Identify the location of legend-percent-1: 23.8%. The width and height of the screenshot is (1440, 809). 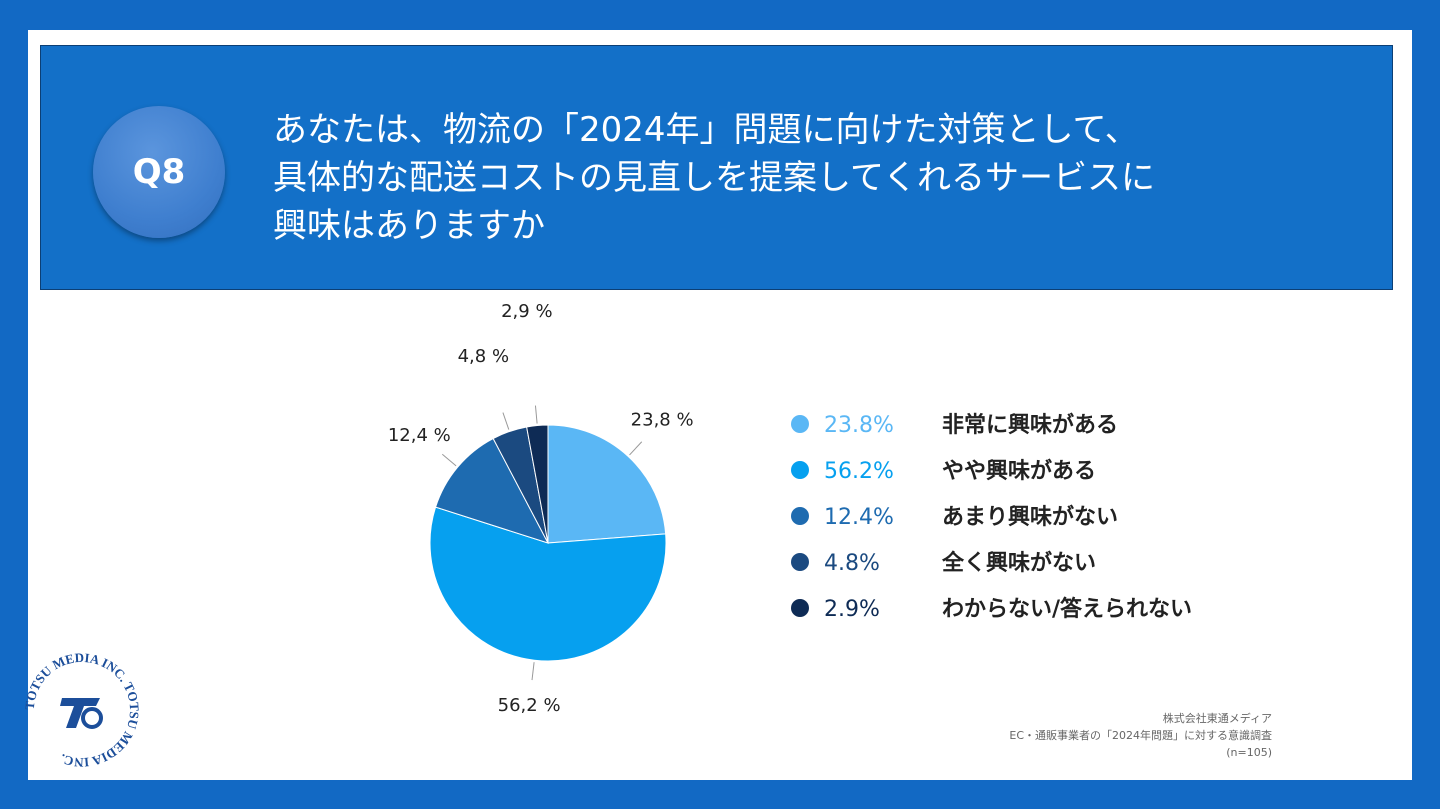
(859, 425).